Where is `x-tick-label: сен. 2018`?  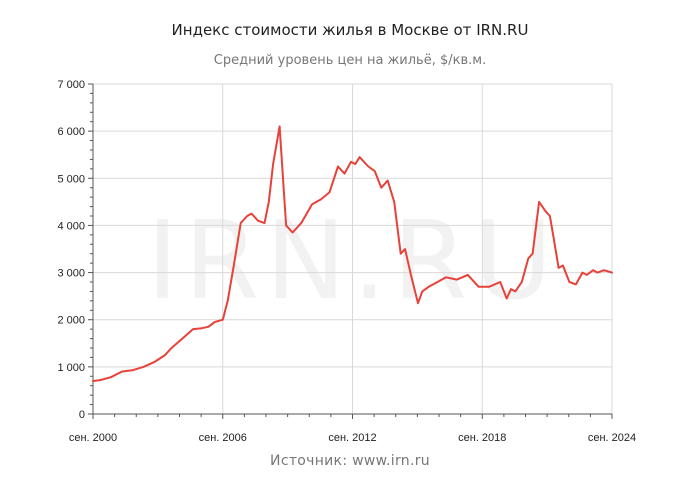 x-tick-label: сен. 2018 is located at coordinates (482, 438).